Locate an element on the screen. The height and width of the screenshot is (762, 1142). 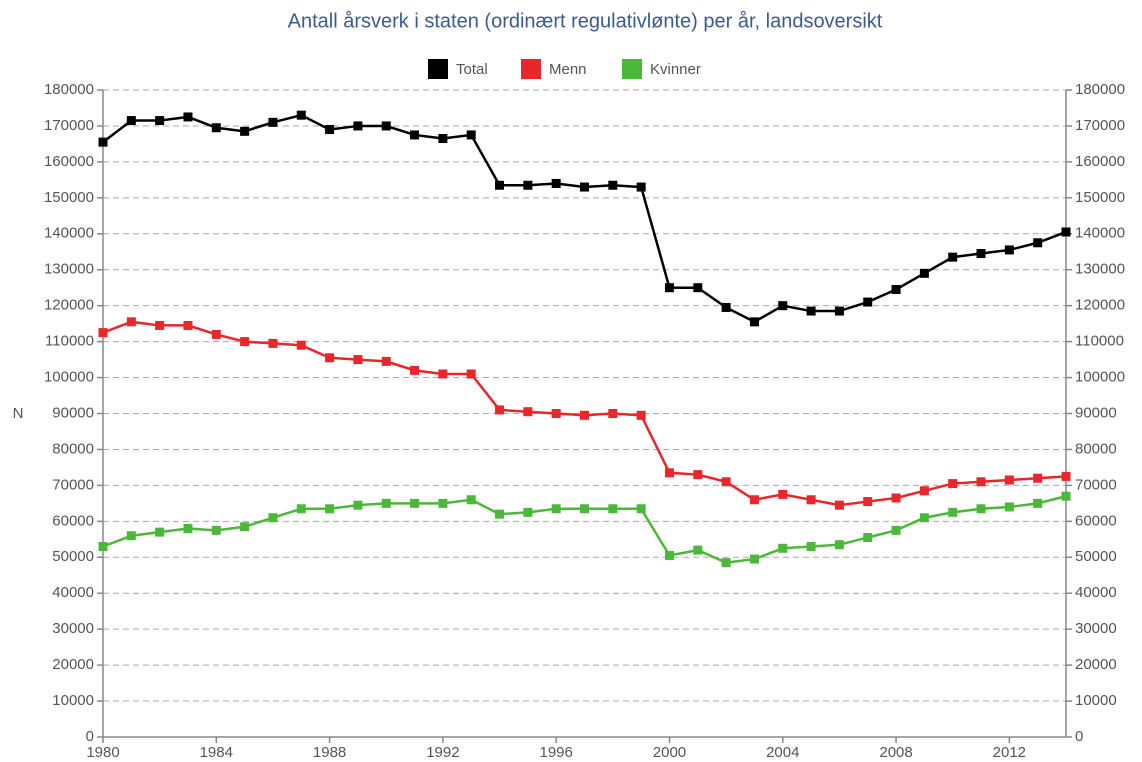
y2-tick-label: 160000 is located at coordinates (1100, 161).